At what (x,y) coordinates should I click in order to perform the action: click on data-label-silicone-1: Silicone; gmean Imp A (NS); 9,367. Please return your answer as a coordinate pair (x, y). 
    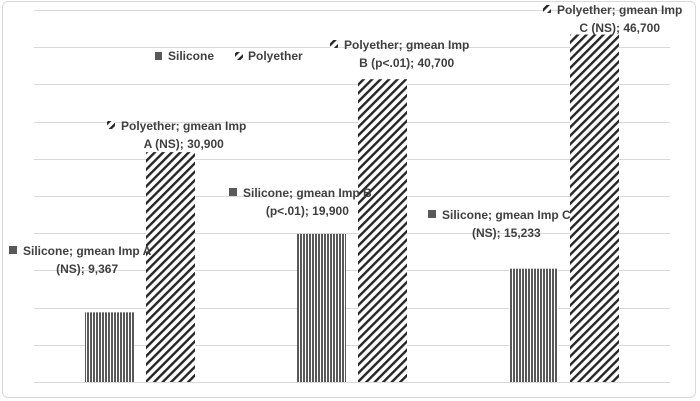
    Looking at the image, I should click on (80, 260).